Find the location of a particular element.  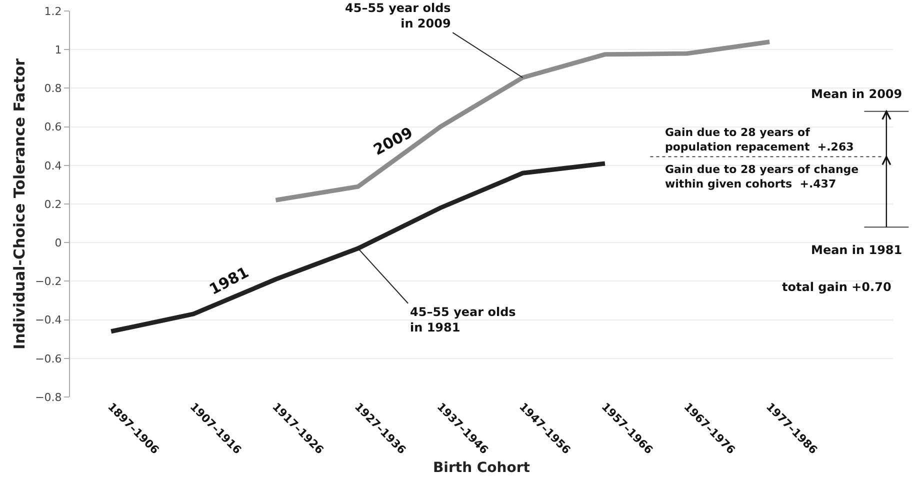

y-tick-label: −0.2 is located at coordinates (48, 281).